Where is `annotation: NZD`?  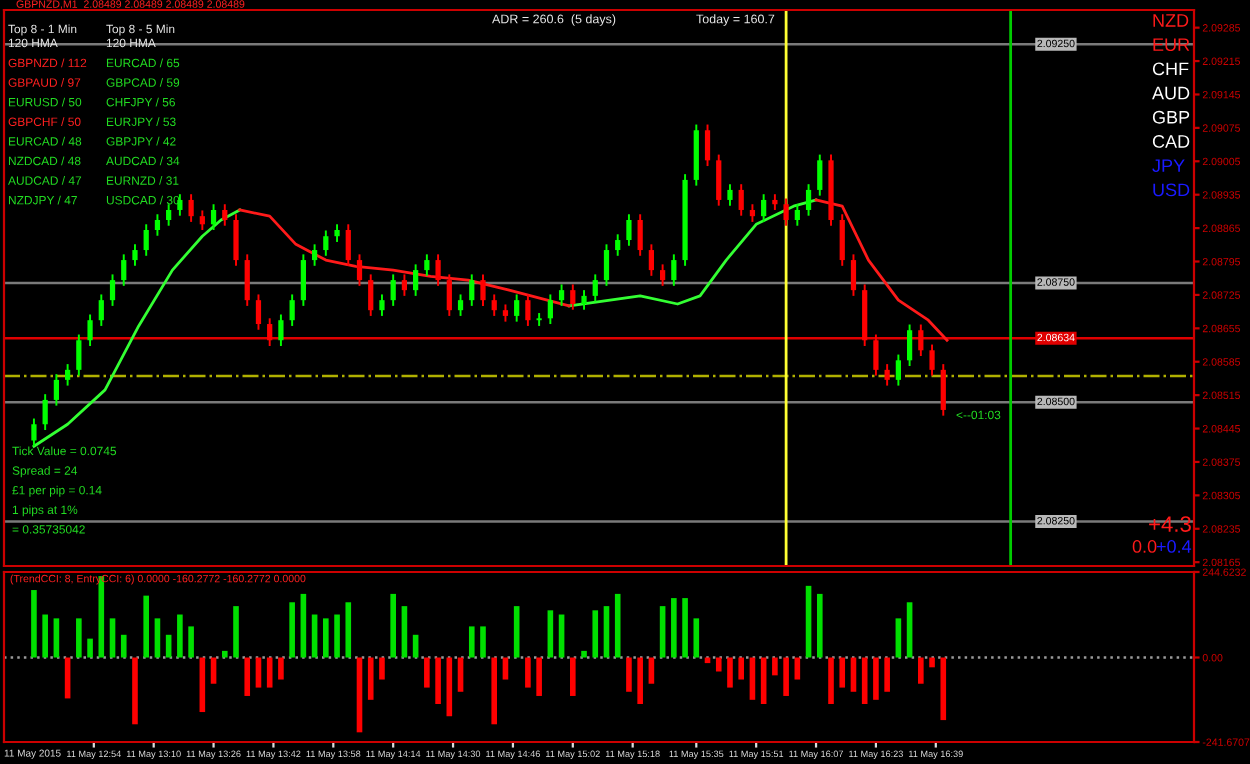
annotation: NZD is located at coordinates (1171, 20).